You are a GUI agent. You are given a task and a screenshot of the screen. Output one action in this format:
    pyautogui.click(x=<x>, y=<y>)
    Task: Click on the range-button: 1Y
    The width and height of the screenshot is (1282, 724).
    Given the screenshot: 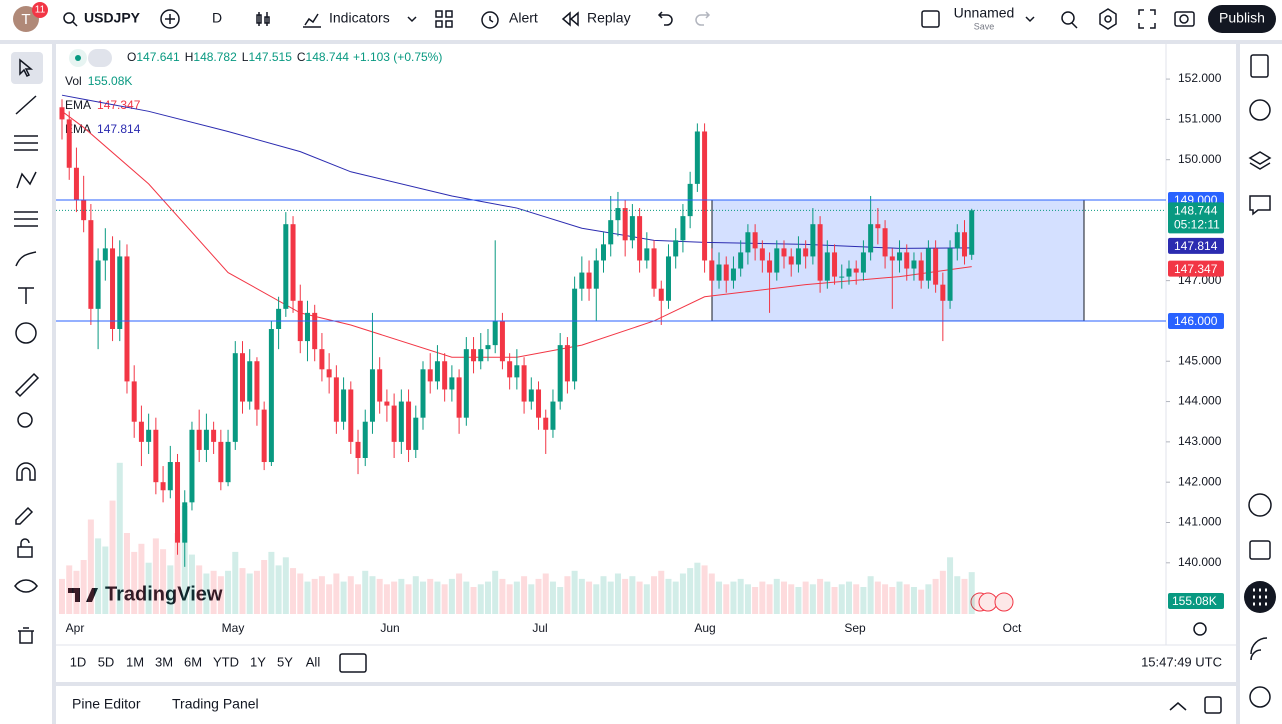 What is the action you would take?
    pyautogui.click(x=258, y=661)
    